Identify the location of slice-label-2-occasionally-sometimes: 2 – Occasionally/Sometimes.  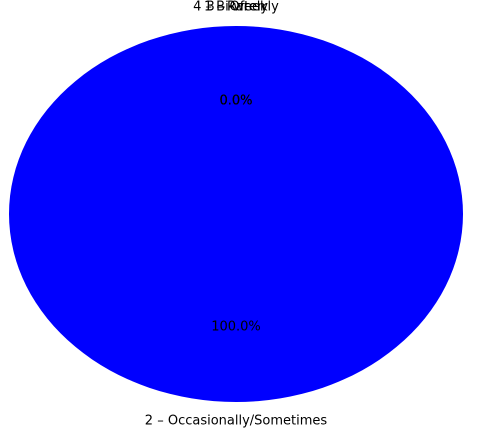
(236, 420).